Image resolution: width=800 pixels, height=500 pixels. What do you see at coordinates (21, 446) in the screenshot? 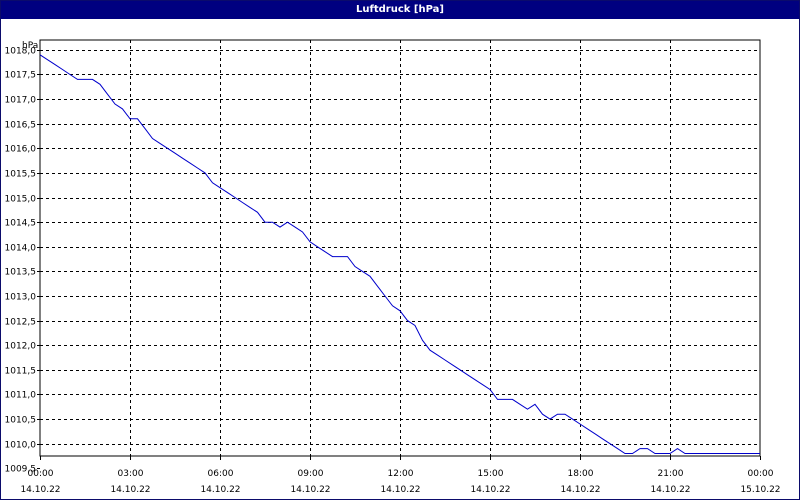
I see `y-tick-label: 1010,0` at bounding box center [21, 446].